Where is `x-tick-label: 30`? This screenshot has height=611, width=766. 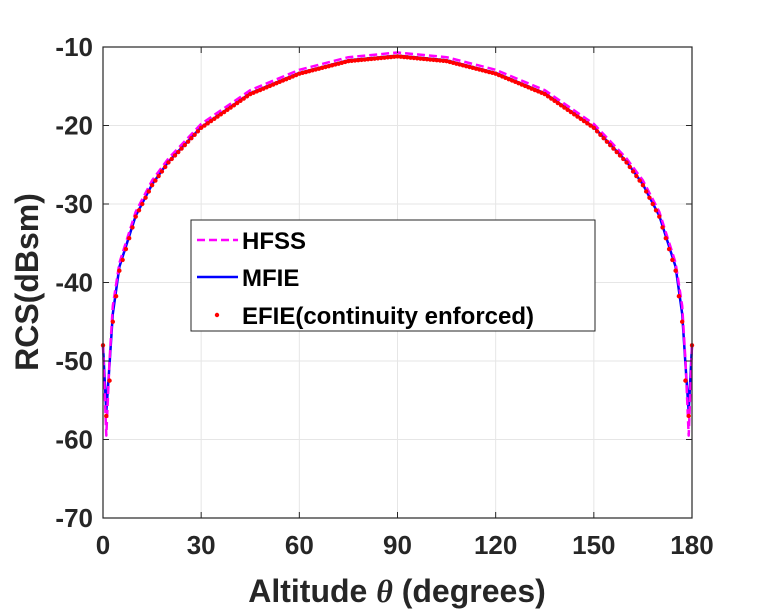 x-tick-label: 30 is located at coordinates (201, 545).